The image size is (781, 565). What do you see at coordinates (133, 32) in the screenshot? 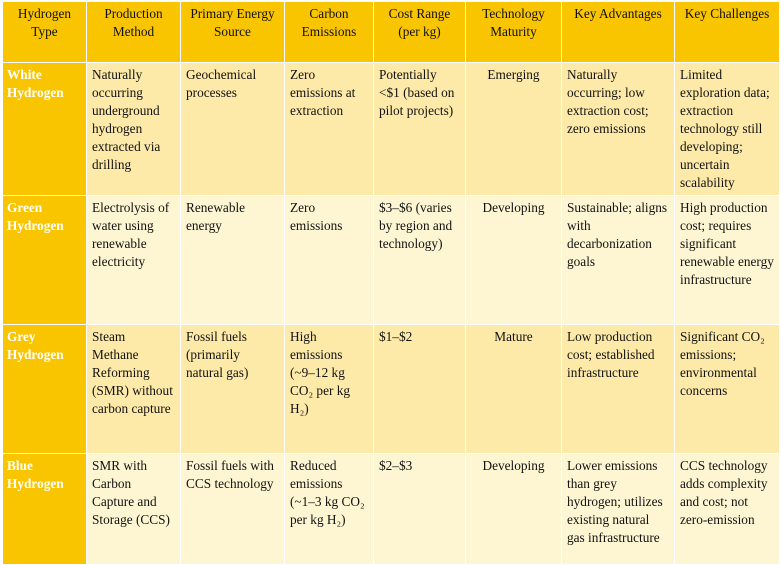
I see `header-production-method: Production Method` at bounding box center [133, 32].